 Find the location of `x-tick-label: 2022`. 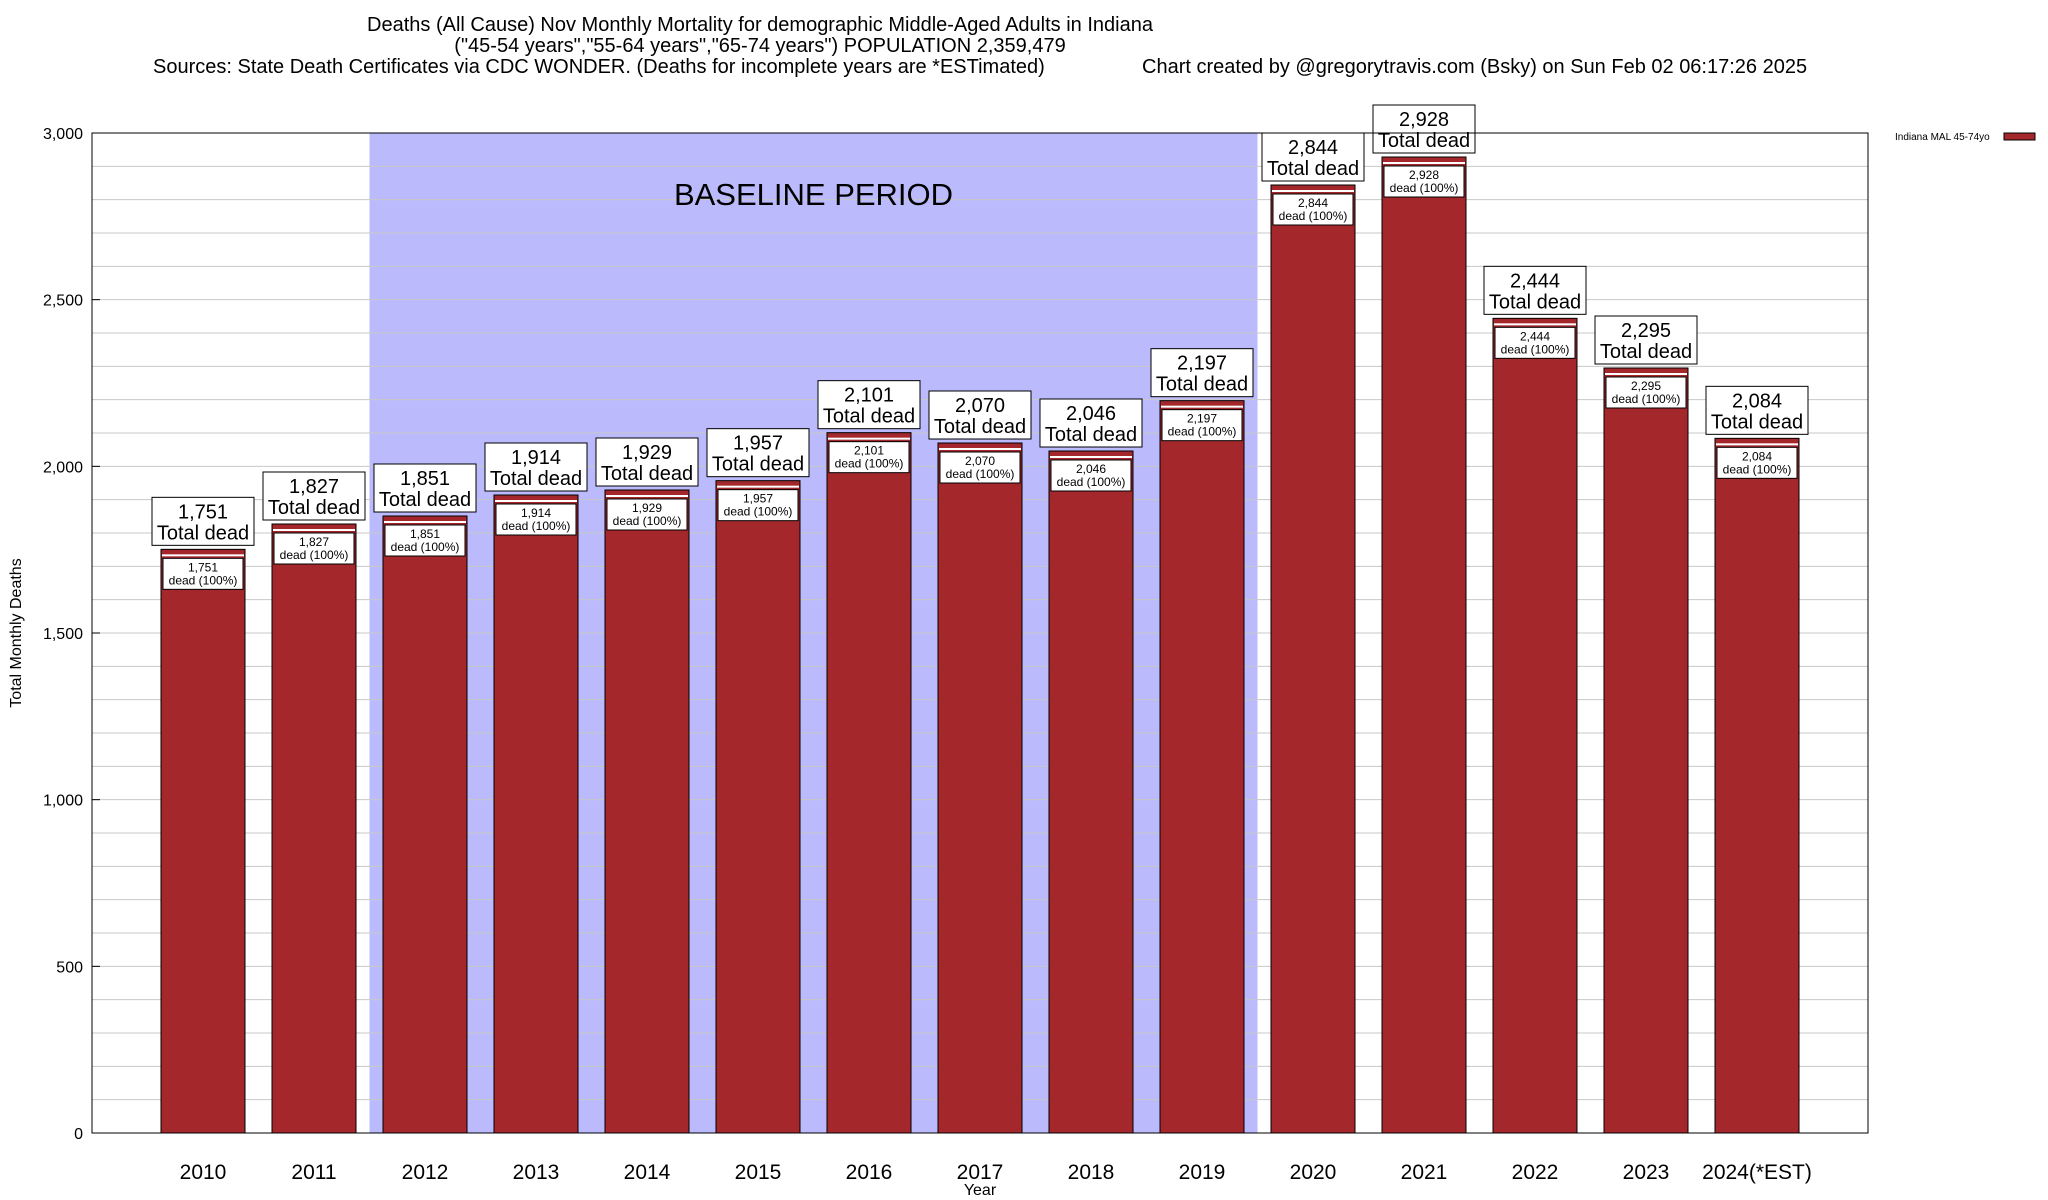

x-tick-label: 2022 is located at coordinates (1535, 1172).